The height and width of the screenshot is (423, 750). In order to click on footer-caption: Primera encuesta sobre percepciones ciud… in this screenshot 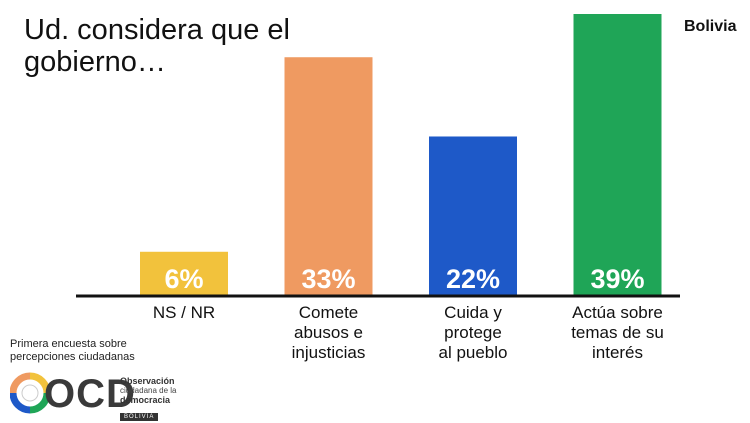, I will do `click(110, 351)`.